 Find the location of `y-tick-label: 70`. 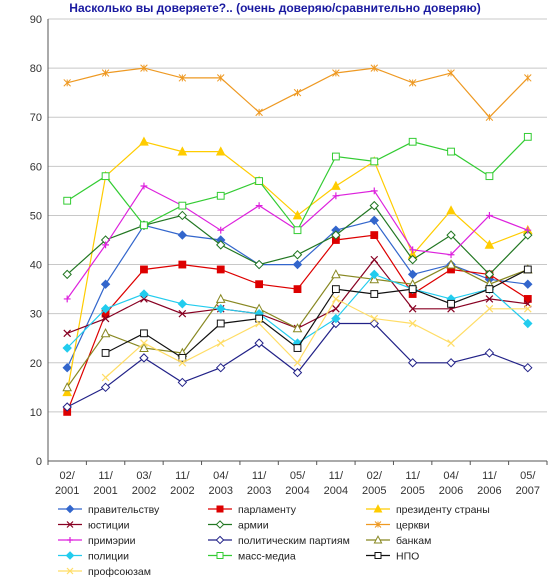

y-tick-label: 70 is located at coordinates (36, 118).